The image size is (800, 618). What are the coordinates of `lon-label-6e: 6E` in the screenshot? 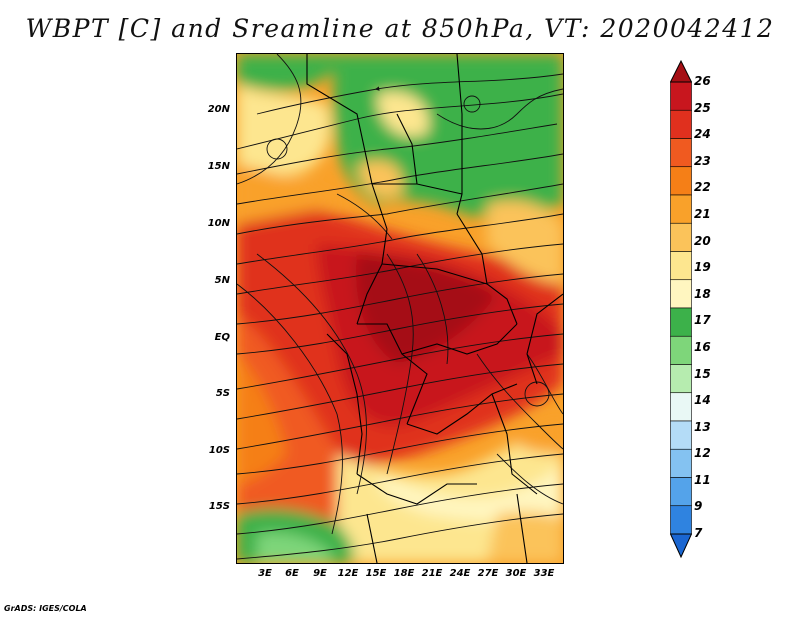 It's located at (292, 573).